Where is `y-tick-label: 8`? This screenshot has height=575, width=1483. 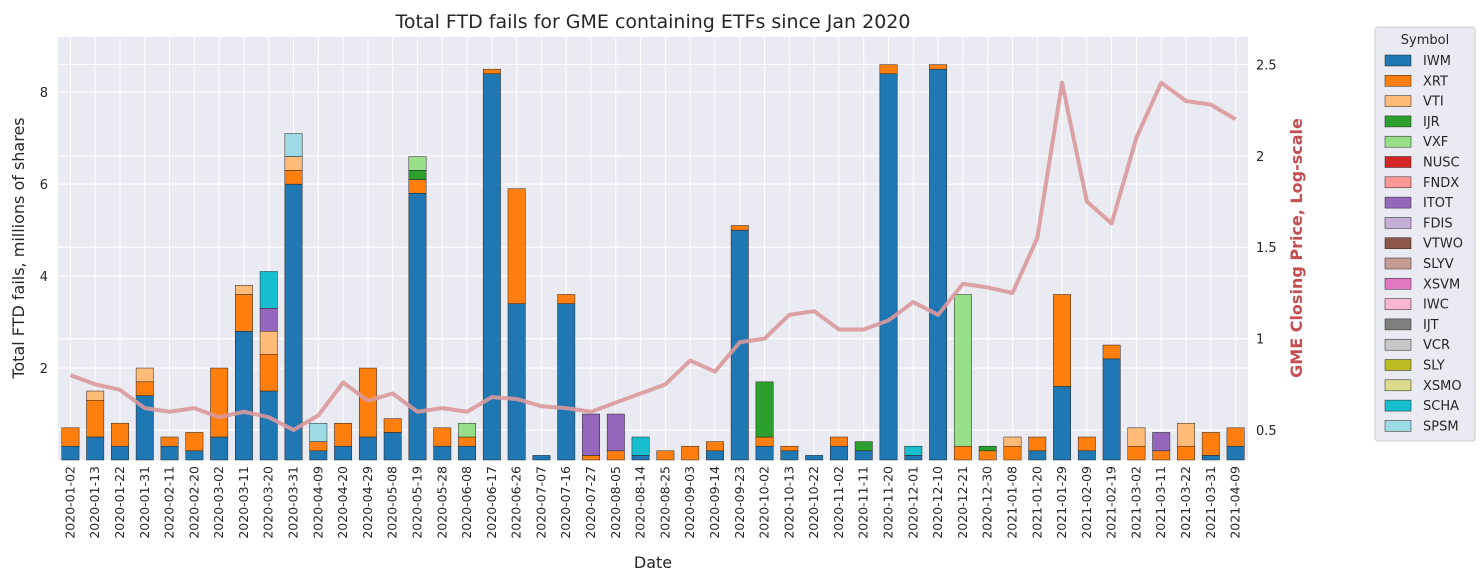
y-tick-label: 8 is located at coordinates (44, 93).